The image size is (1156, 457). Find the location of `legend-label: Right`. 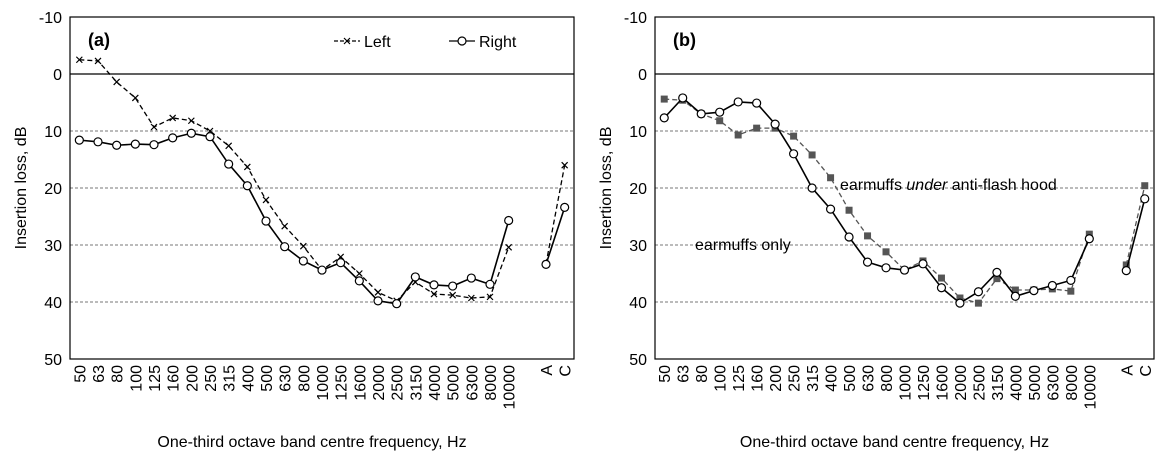

legend-label: Right is located at coordinates (498, 42).